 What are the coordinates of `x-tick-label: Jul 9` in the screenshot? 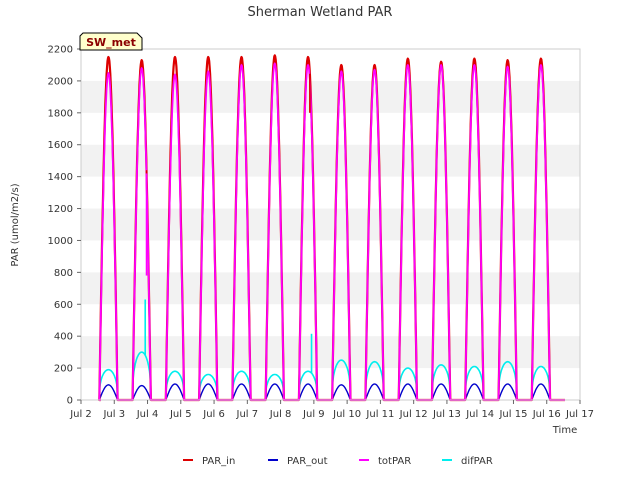 It's located at (313, 414).